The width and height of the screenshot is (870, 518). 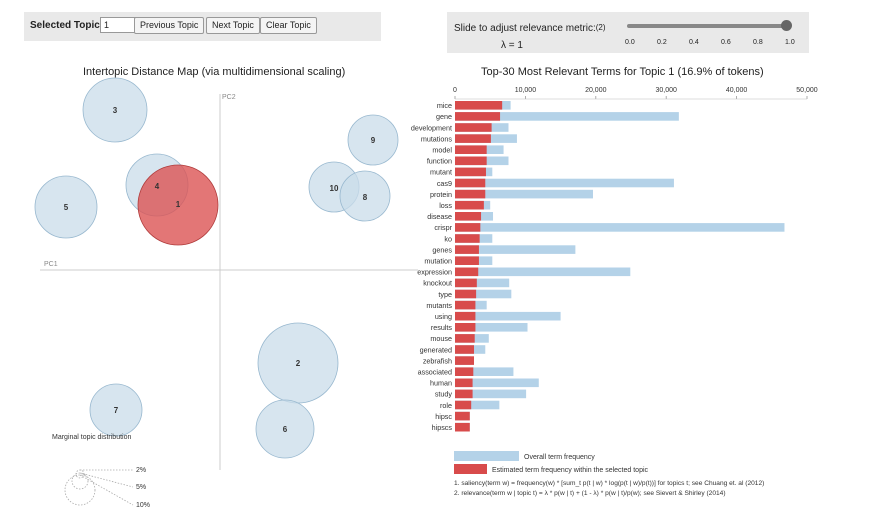 I want to click on term-label: development, so click(x=431, y=127).